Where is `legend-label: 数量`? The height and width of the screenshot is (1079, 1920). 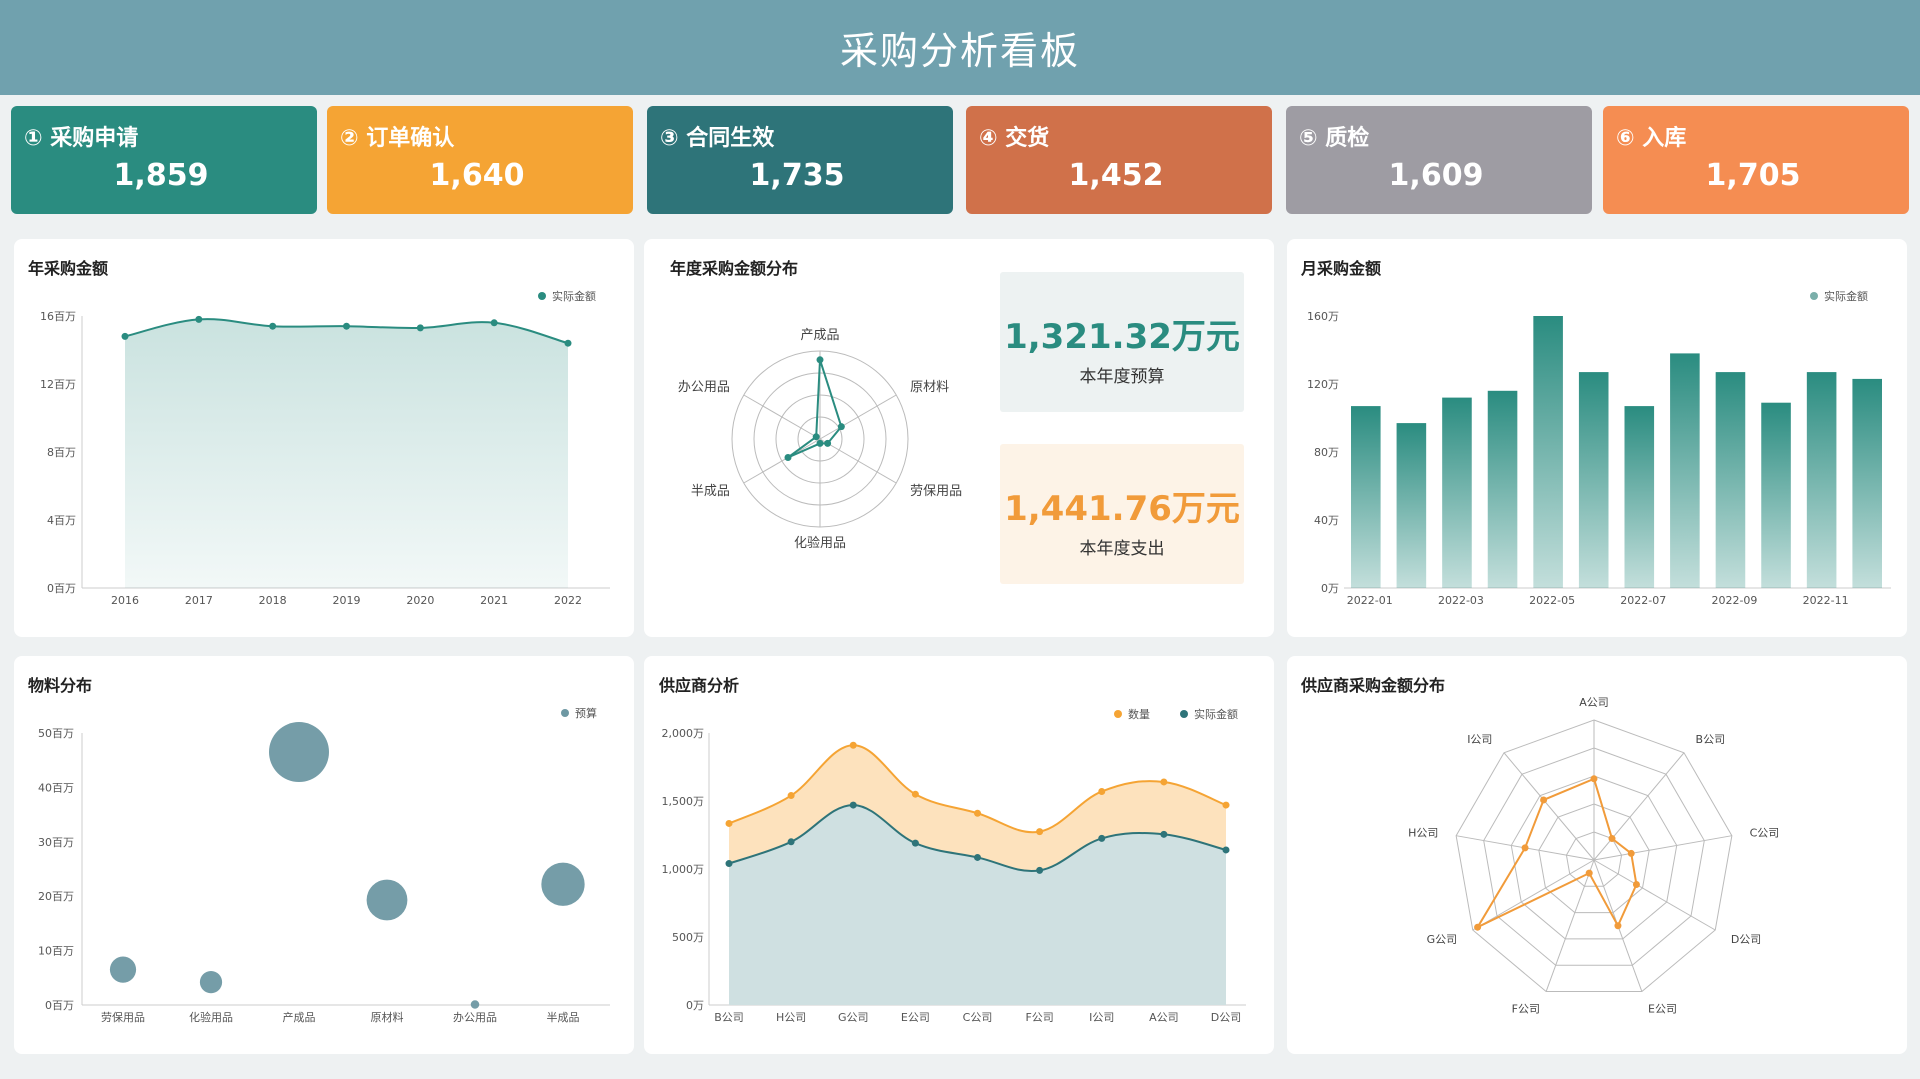
legend-label: 数量 is located at coordinates (1139, 714).